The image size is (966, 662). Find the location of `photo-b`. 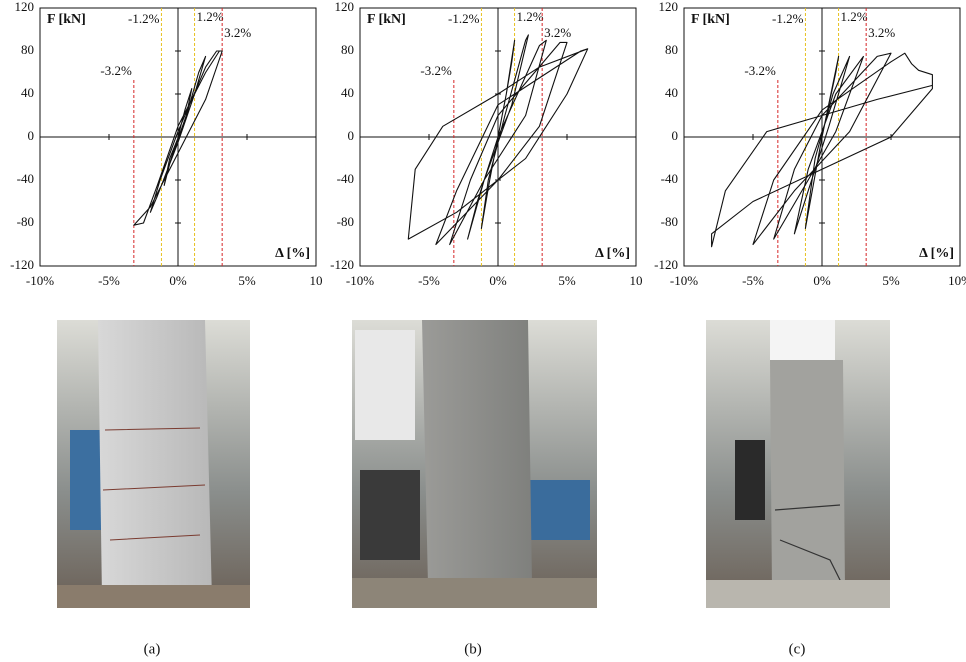

photo-b is located at coordinates (474, 464).